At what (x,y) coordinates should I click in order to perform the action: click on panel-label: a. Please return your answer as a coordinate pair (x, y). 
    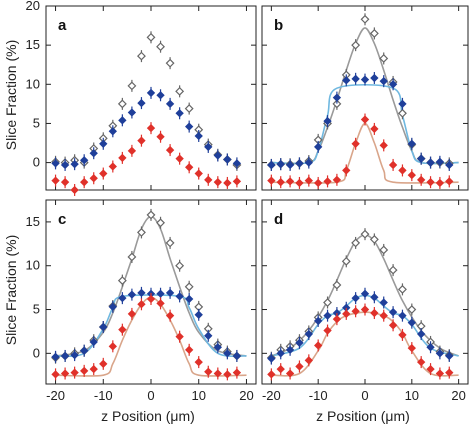
    Looking at the image, I should click on (62, 25).